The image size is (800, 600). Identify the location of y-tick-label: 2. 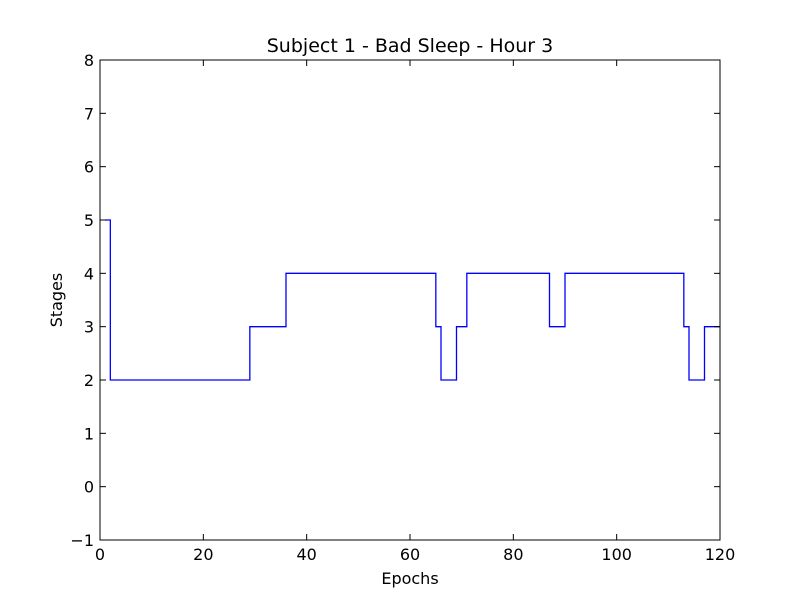
(89, 380).